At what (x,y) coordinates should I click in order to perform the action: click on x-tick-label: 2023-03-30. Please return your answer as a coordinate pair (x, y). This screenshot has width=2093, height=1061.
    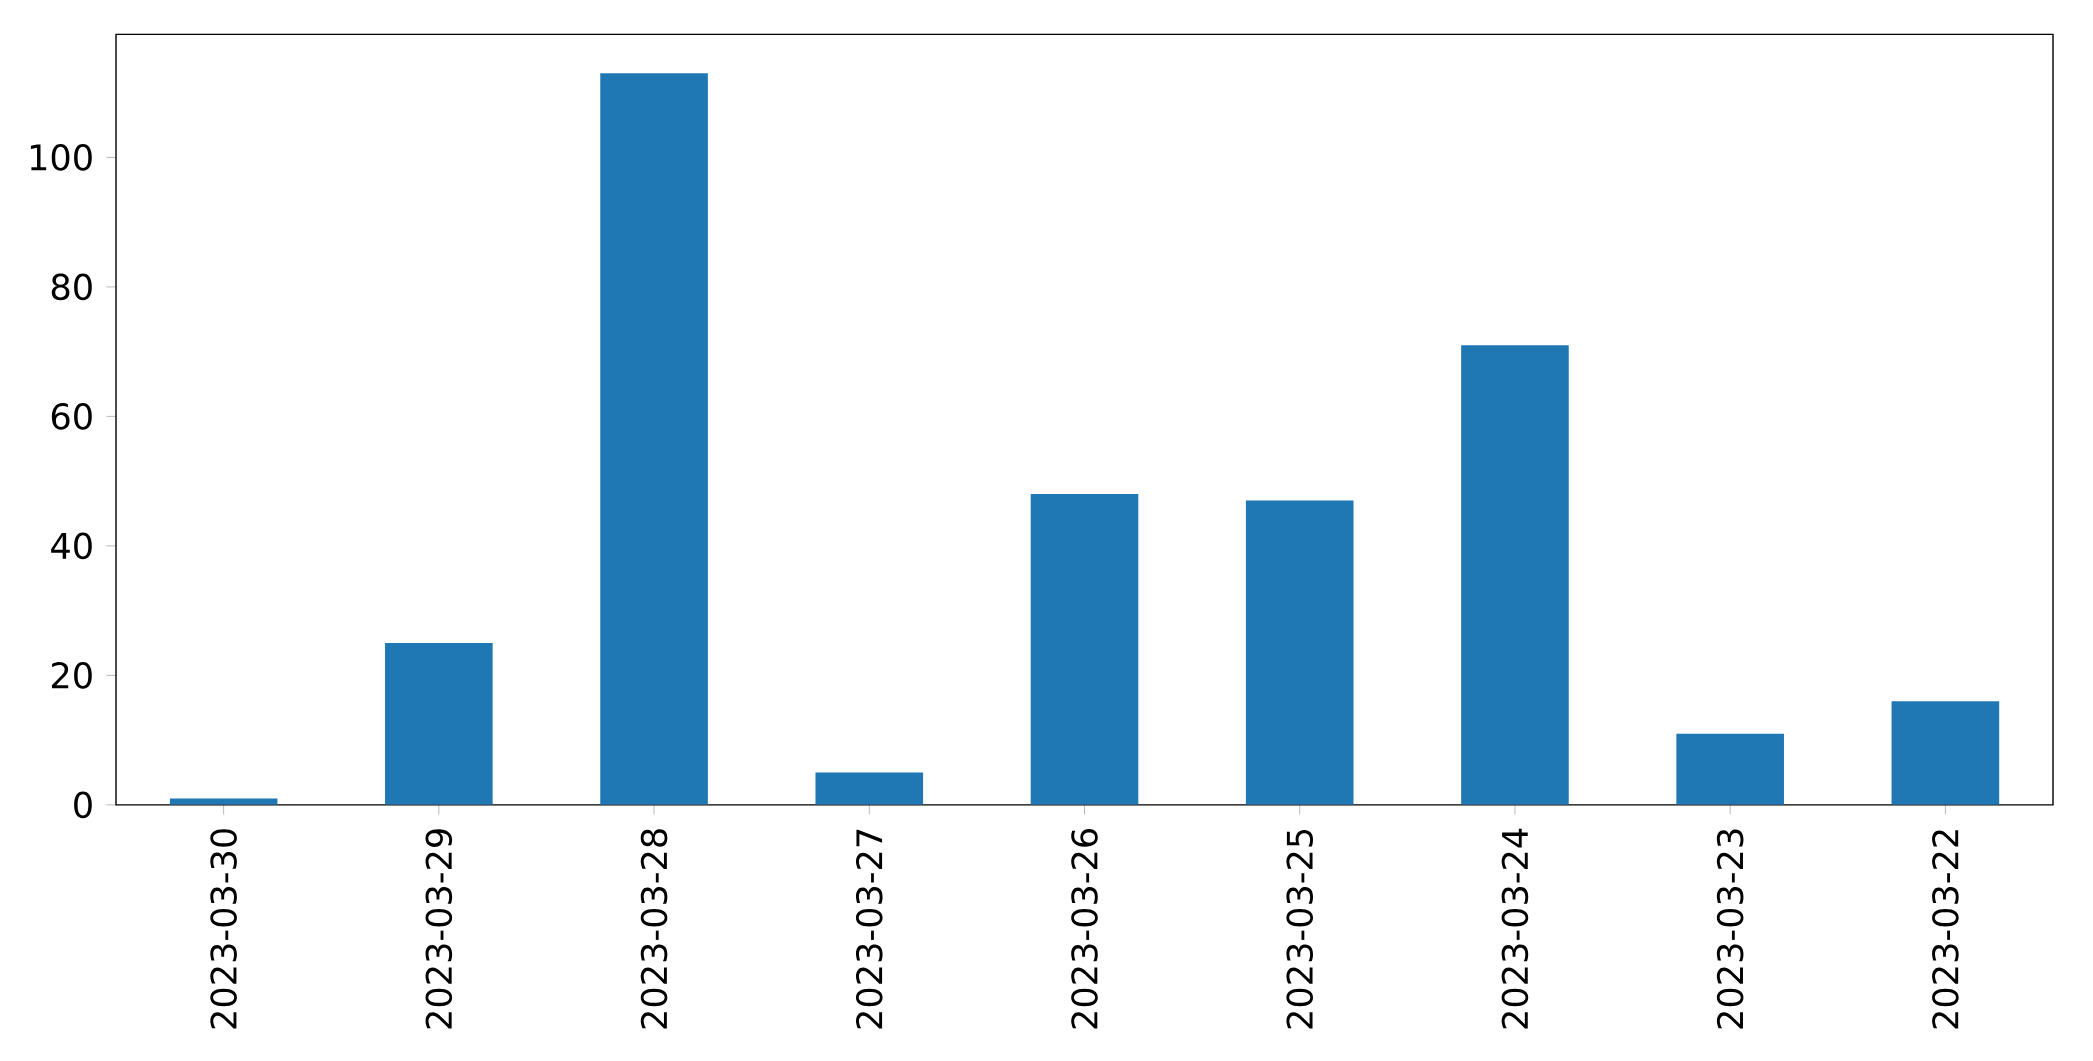
    Looking at the image, I should click on (223, 929).